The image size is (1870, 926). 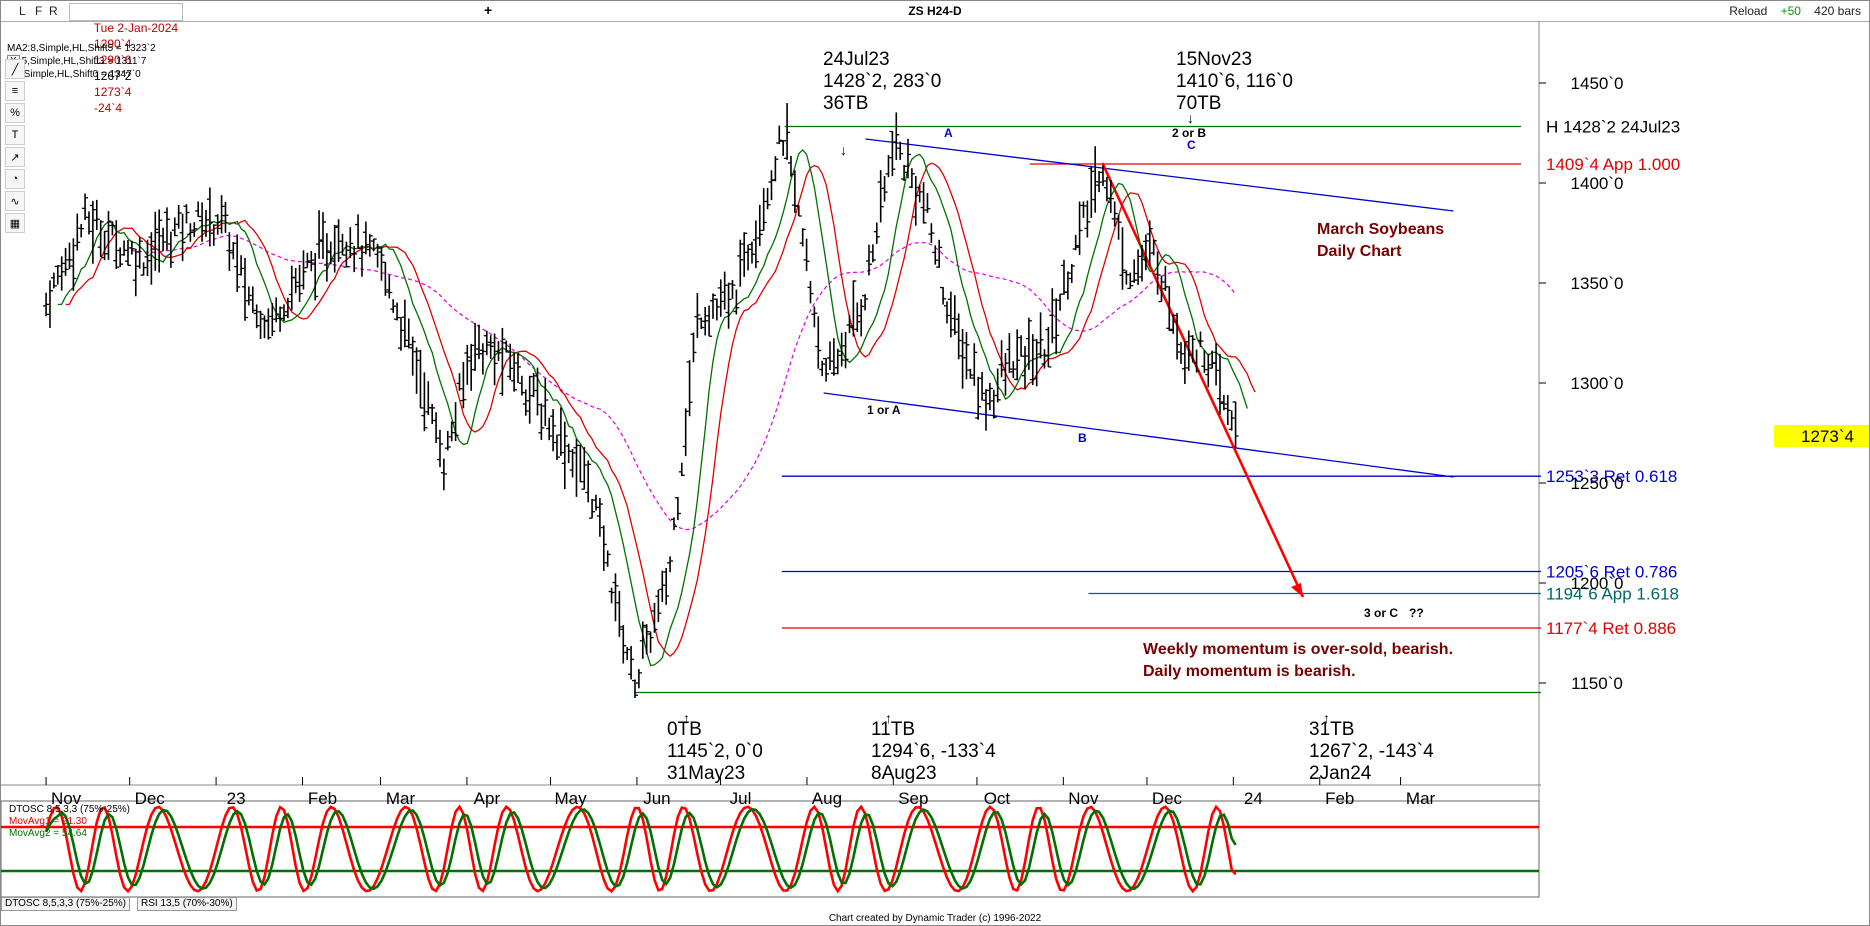 I want to click on wave-label-3c: 3 or C, so click(x=1381, y=613).